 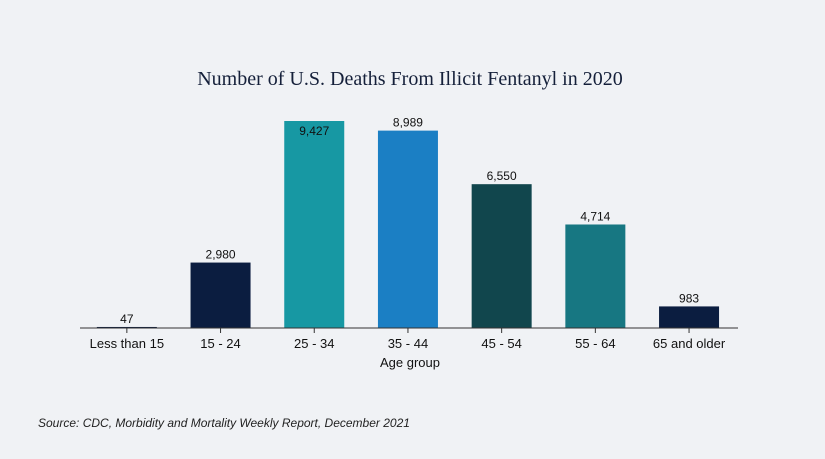 What do you see at coordinates (220, 343) in the screenshot?
I see `x-tick-label: 15 - 24` at bounding box center [220, 343].